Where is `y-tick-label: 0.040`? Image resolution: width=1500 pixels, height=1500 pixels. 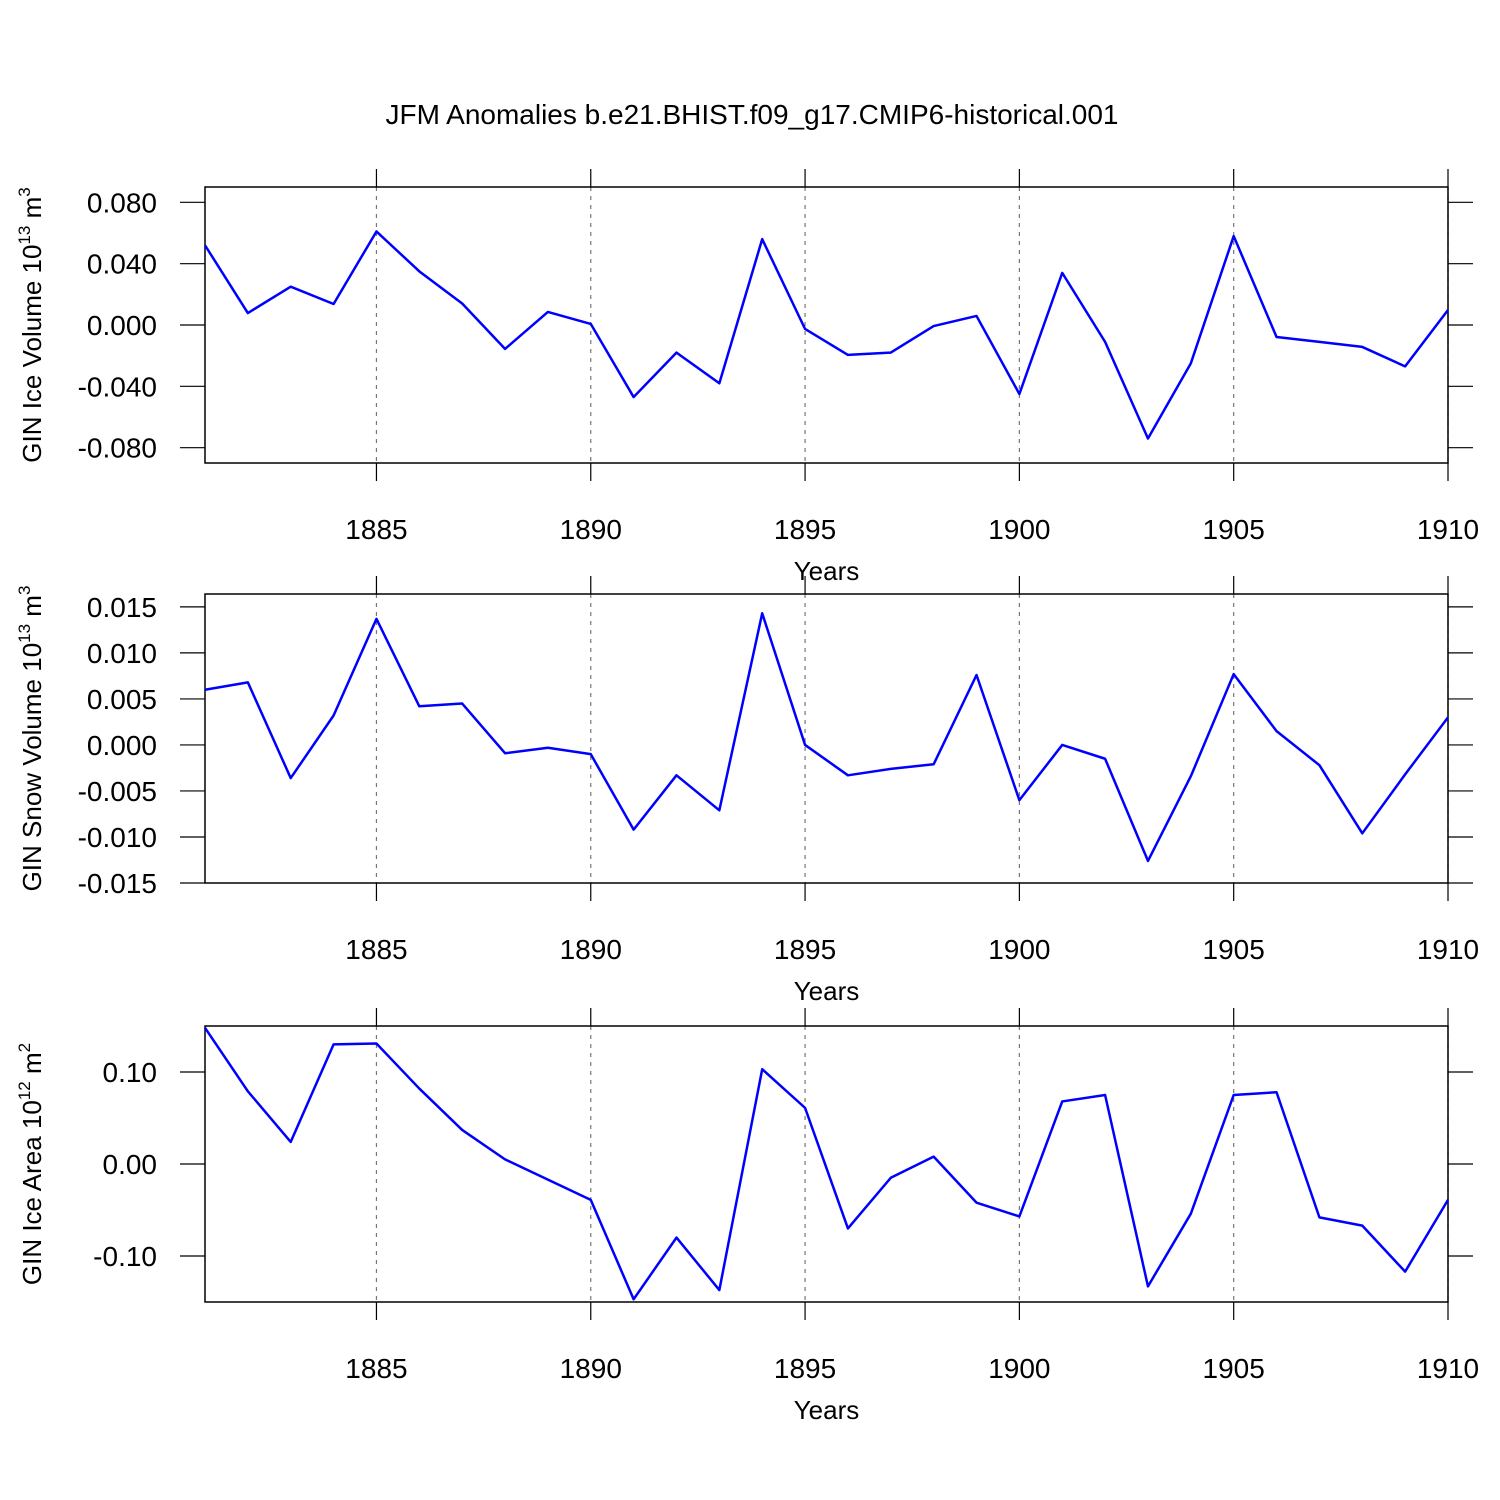 y-tick-label: 0.040 is located at coordinates (122, 264).